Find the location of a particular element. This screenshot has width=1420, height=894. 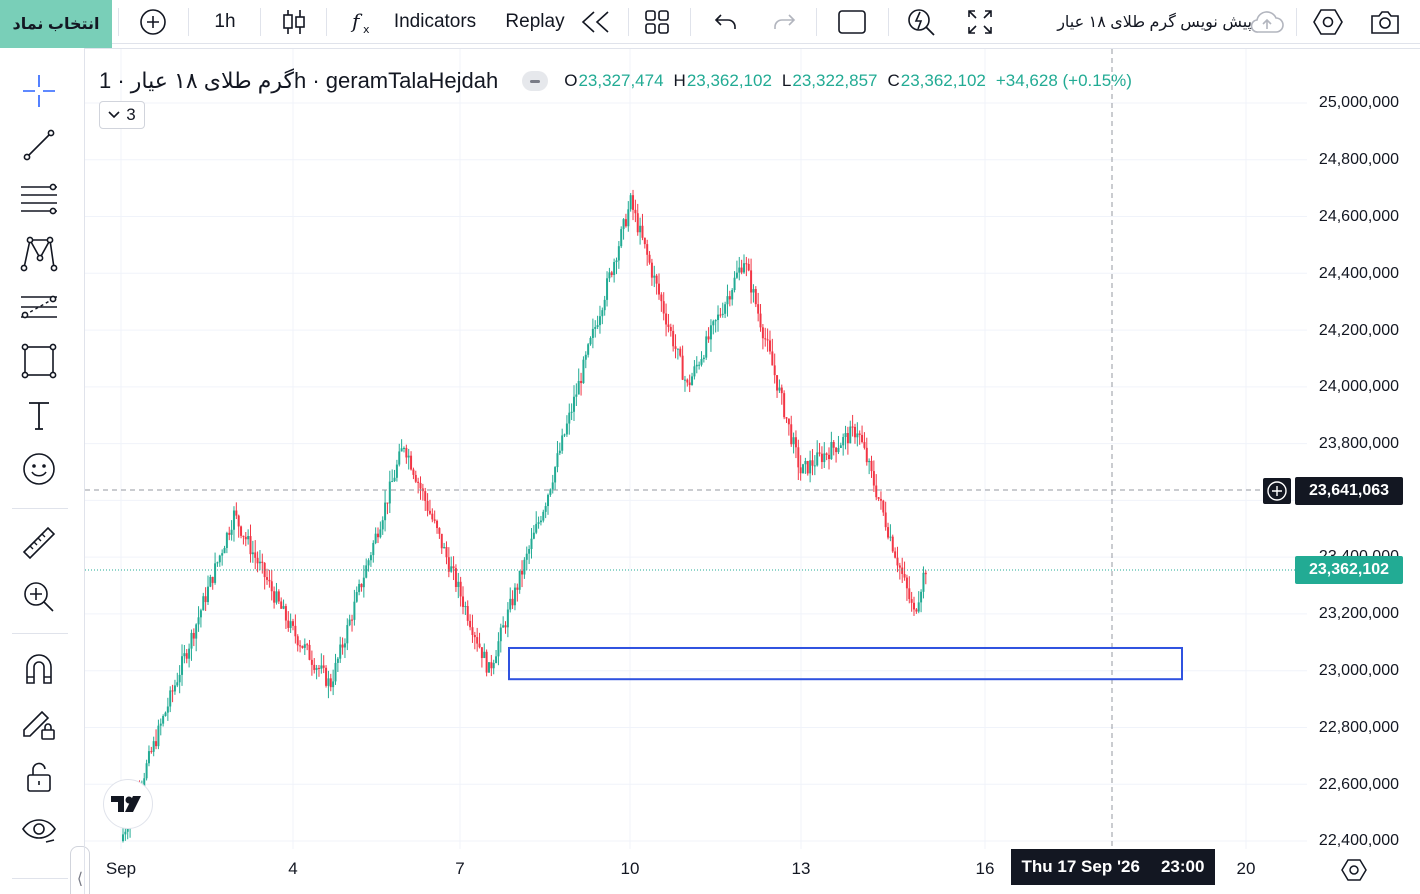

layout-title: پیش نویس گرم طلای ۱۸ عیار is located at coordinates (1154, 22).